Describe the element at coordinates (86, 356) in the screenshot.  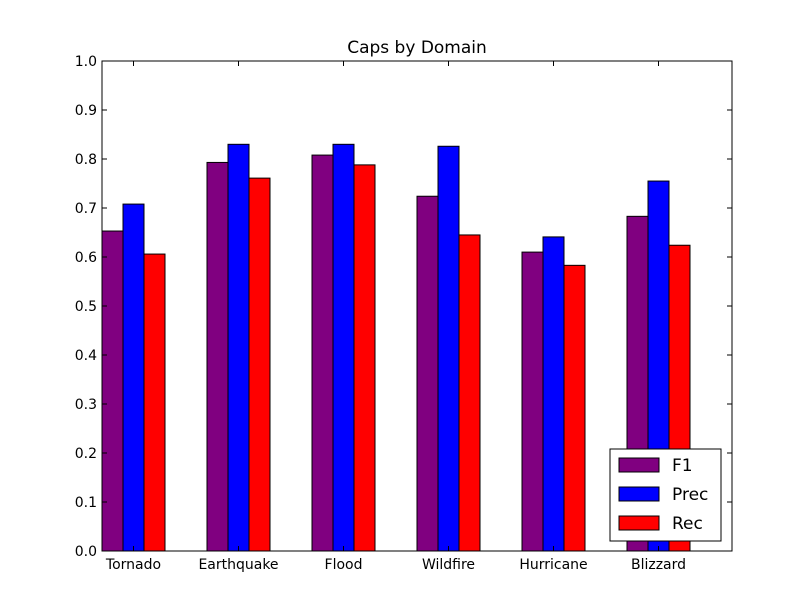
I see `y-tick-label: 0.4` at that location.